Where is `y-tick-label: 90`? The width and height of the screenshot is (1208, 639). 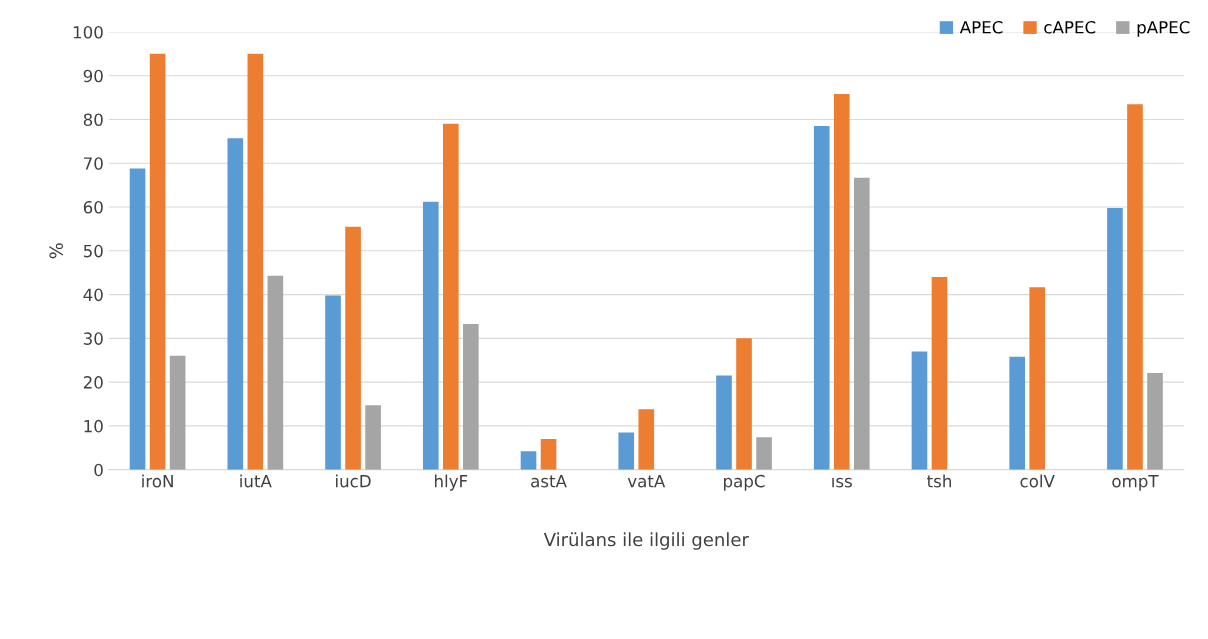 y-tick-label: 90 is located at coordinates (93, 76).